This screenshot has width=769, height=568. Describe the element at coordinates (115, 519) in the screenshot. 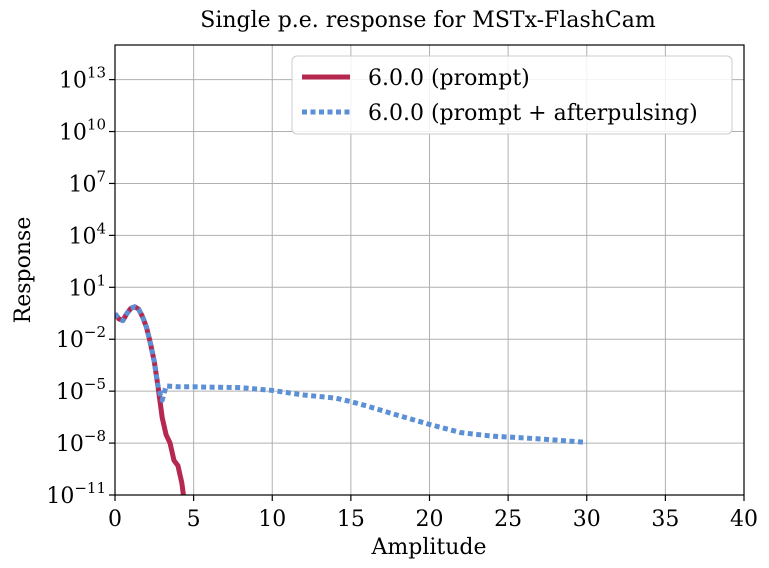

I see `x-tick-label: 0` at that location.